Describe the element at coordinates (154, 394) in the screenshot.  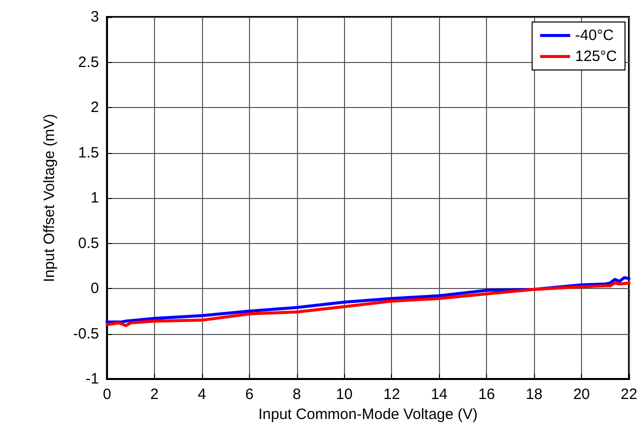
I see `x-tick-label: 2` at that location.